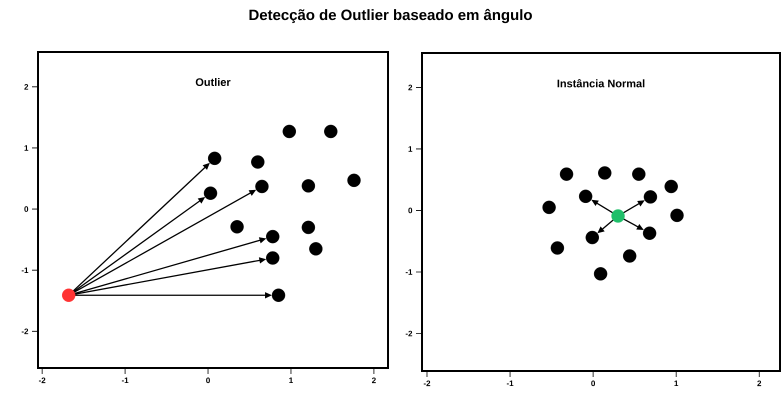 The image size is (781, 400). Describe the element at coordinates (390, 16) in the screenshot. I see `chart-title: Detecção de Outlier baseado em ângulo` at that location.